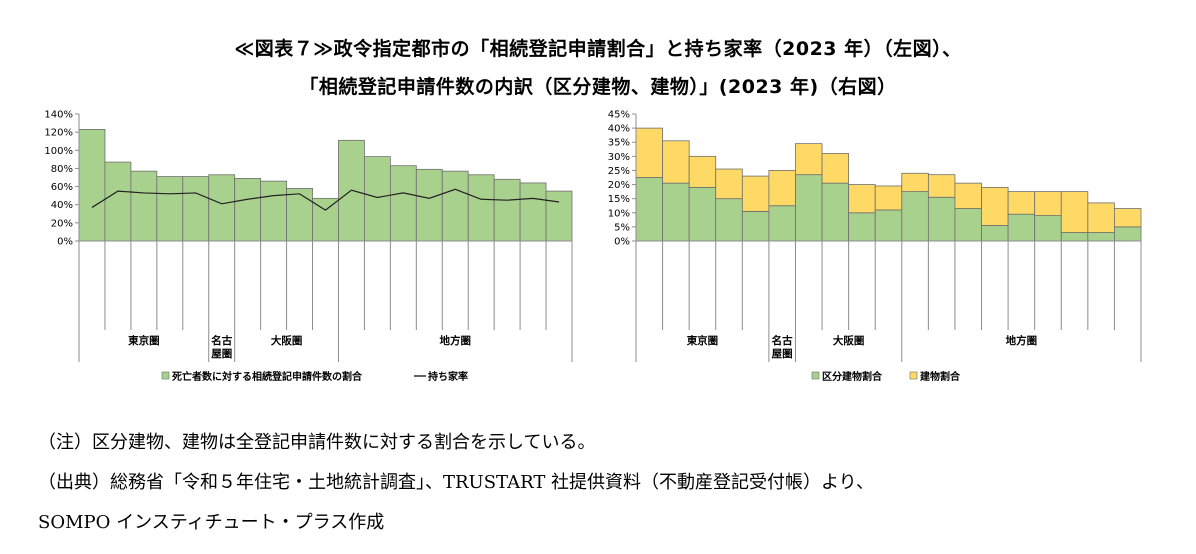 This screenshot has width=1196, height=554. What do you see at coordinates (913, 375) in the screenshot?
I see `legend-swatch-tatemono` at bounding box center [913, 375].